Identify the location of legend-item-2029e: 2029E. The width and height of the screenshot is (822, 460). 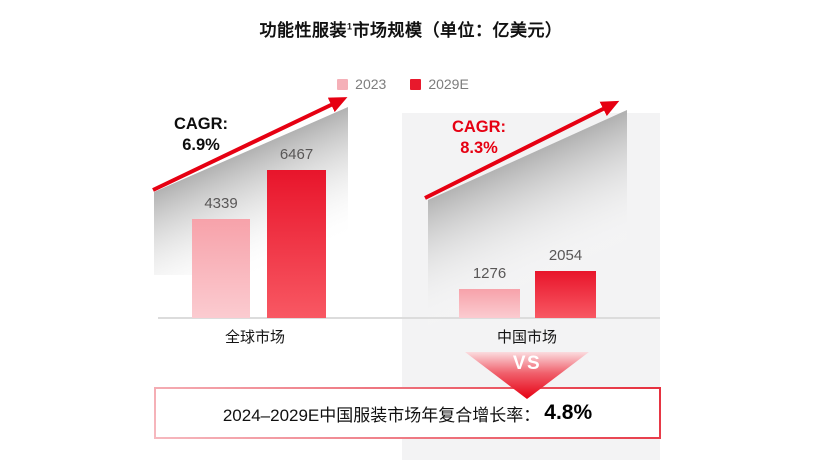
(439, 84).